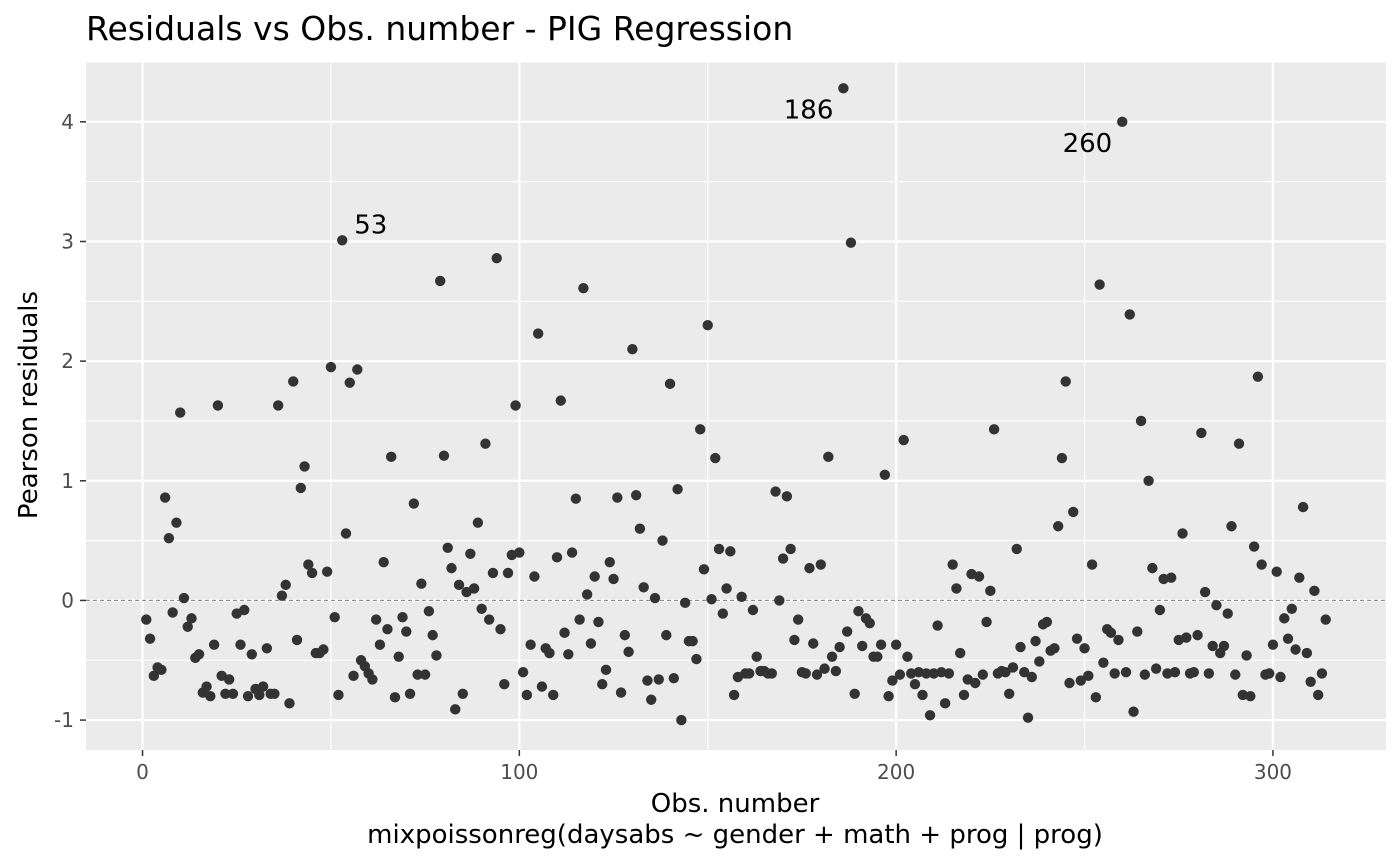  I want to click on x-tick-label: 200, so click(896, 772).